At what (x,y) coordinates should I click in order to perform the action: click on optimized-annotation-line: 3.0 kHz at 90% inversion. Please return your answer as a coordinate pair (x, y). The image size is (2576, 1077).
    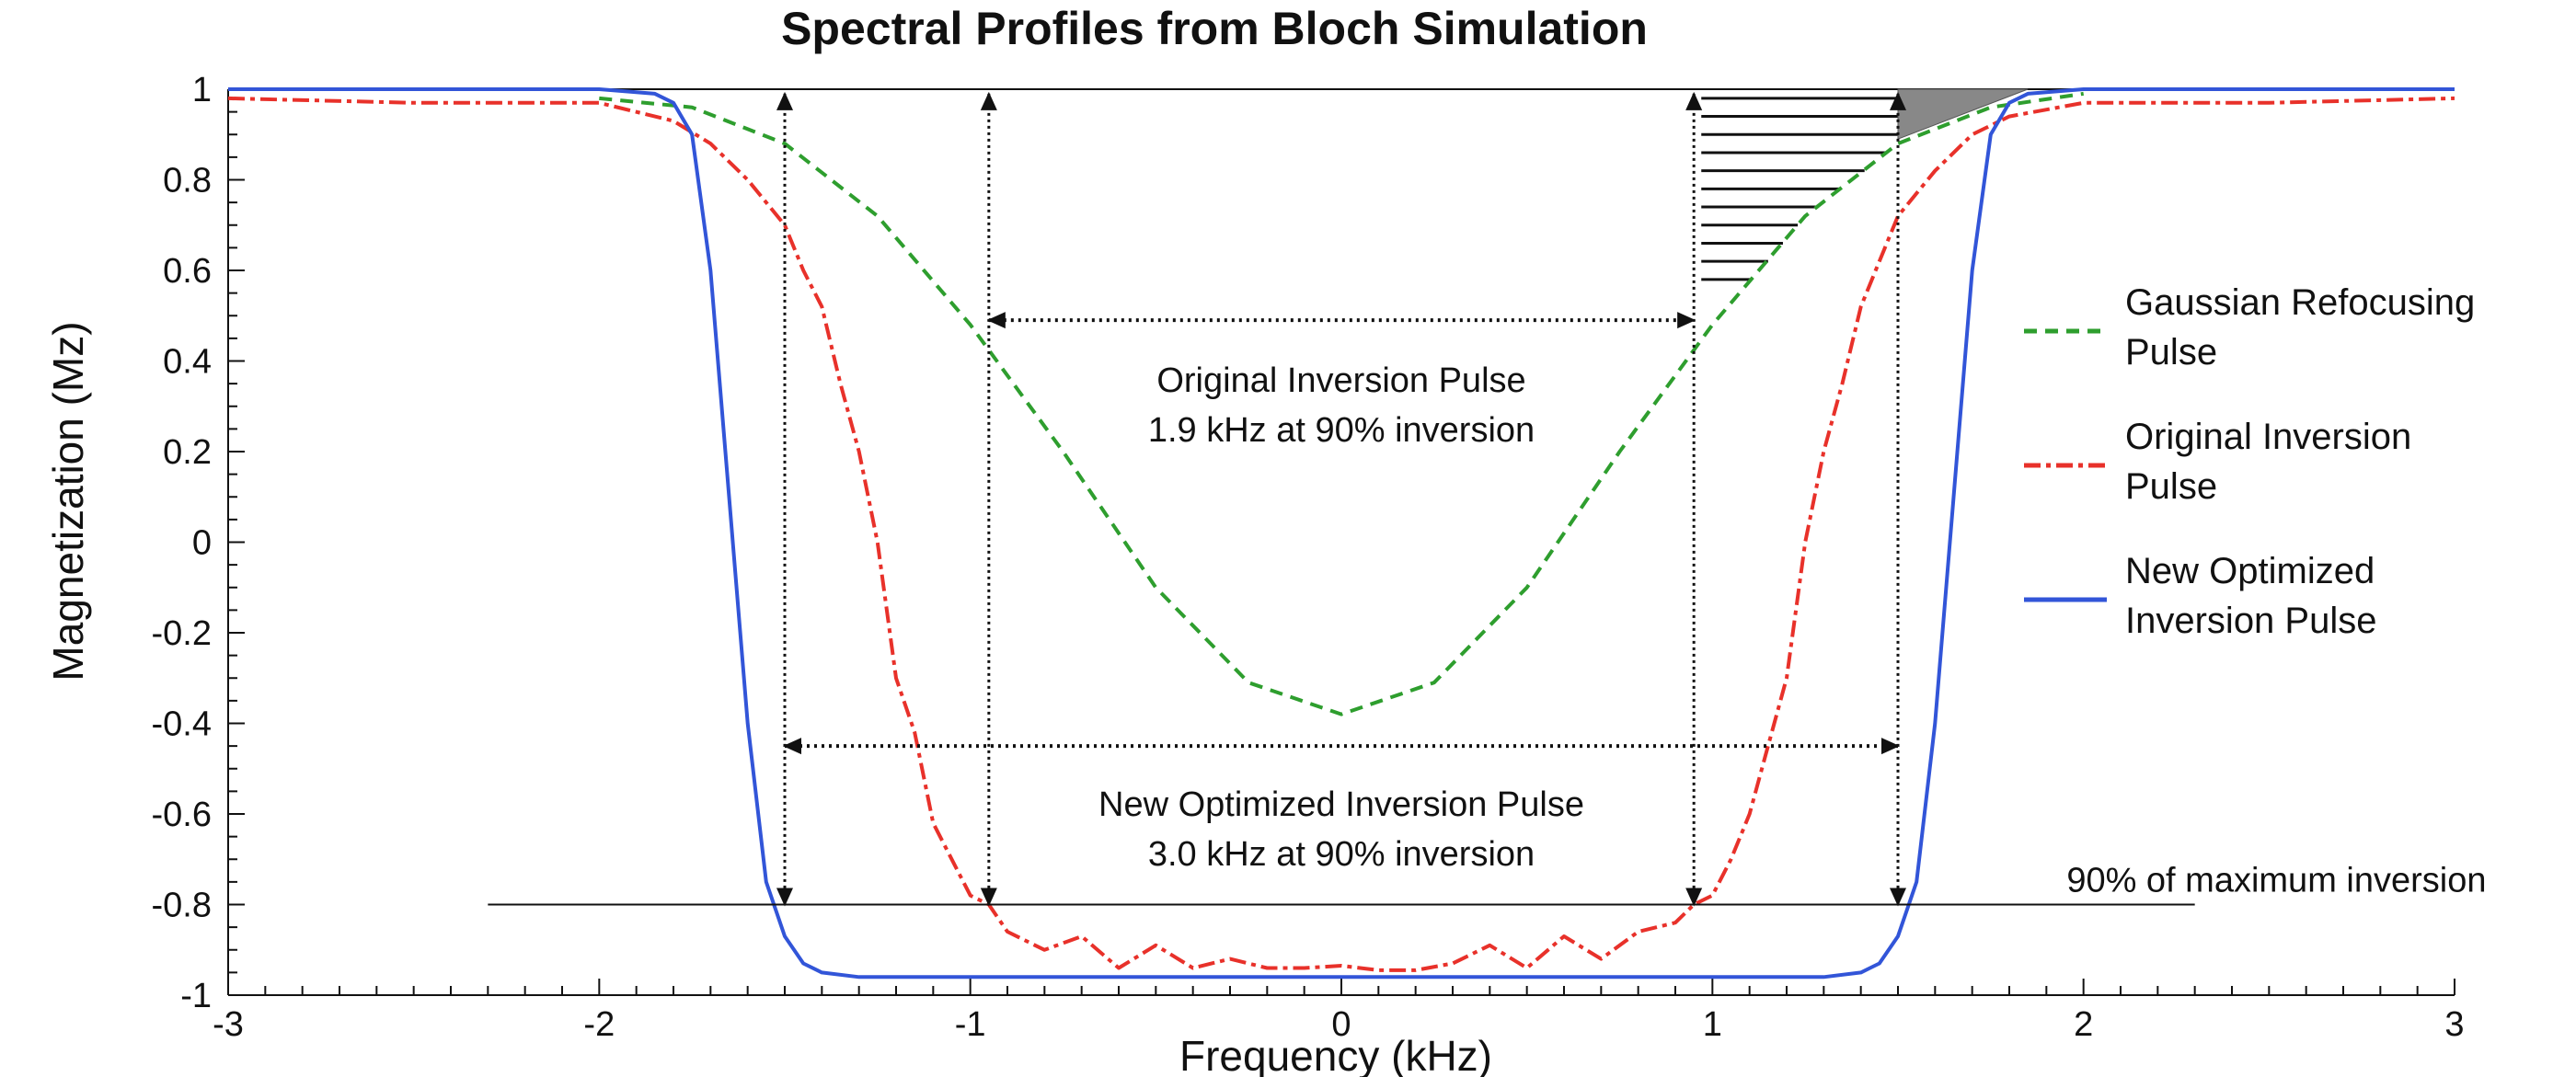
    Looking at the image, I should click on (1341, 854).